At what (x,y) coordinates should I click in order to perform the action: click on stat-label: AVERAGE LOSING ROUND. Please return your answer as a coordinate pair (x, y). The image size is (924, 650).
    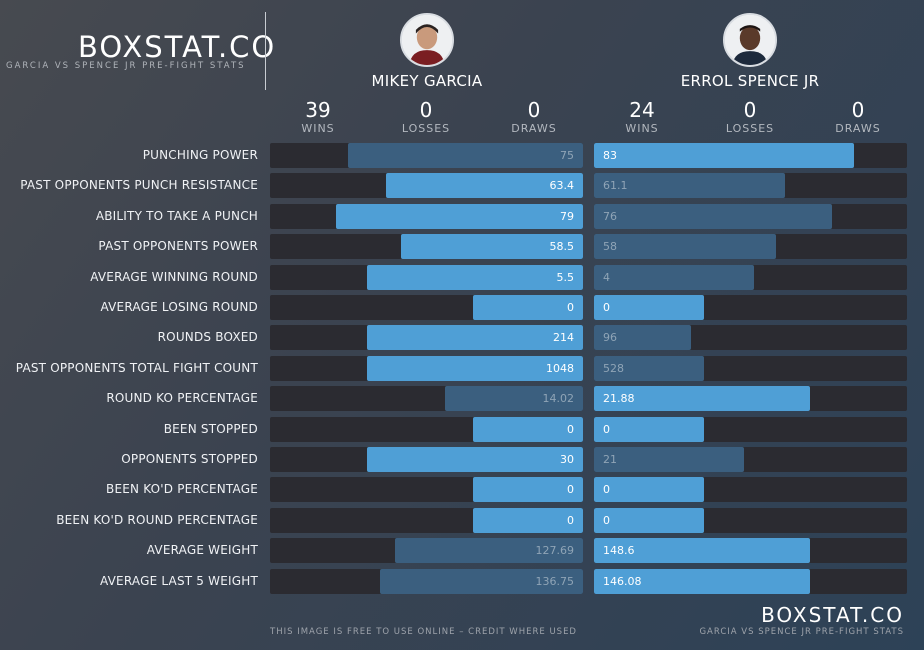
    Looking at the image, I should click on (179, 307).